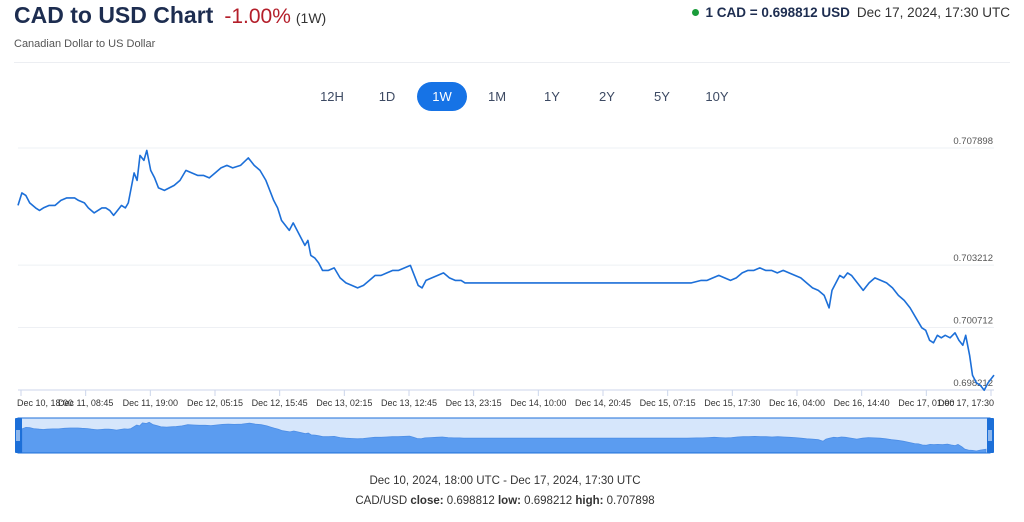 This screenshot has width=1024, height=522. Describe the element at coordinates (933, 12) in the screenshot. I see `rate-timestamp: Dec 17, 2024, 17:30 UTC` at that location.